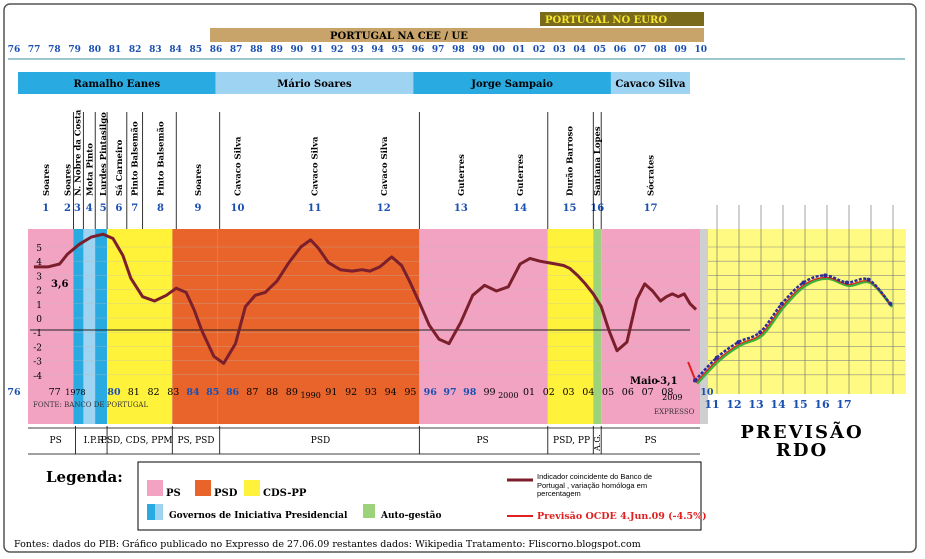 This screenshot has height=559, width=925. What do you see at coordinates (418, 50) in the screenshot?
I see `top-year-label: 96` at bounding box center [418, 50].